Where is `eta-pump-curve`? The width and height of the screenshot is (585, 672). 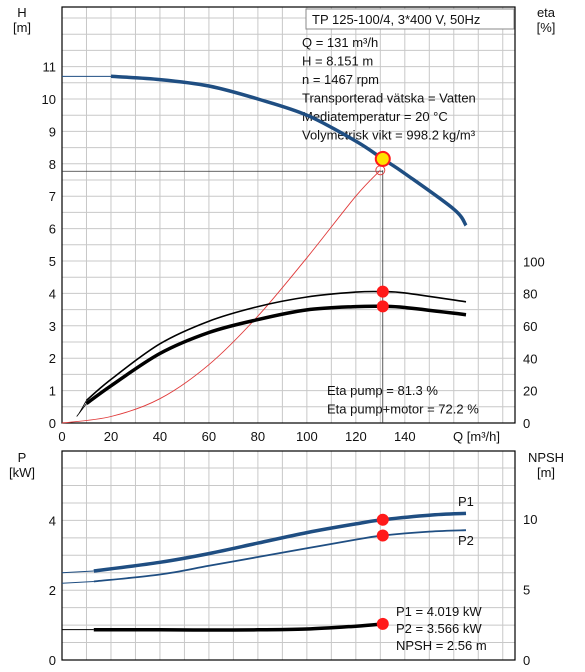 eta-pump-curve is located at coordinates (276, 346).